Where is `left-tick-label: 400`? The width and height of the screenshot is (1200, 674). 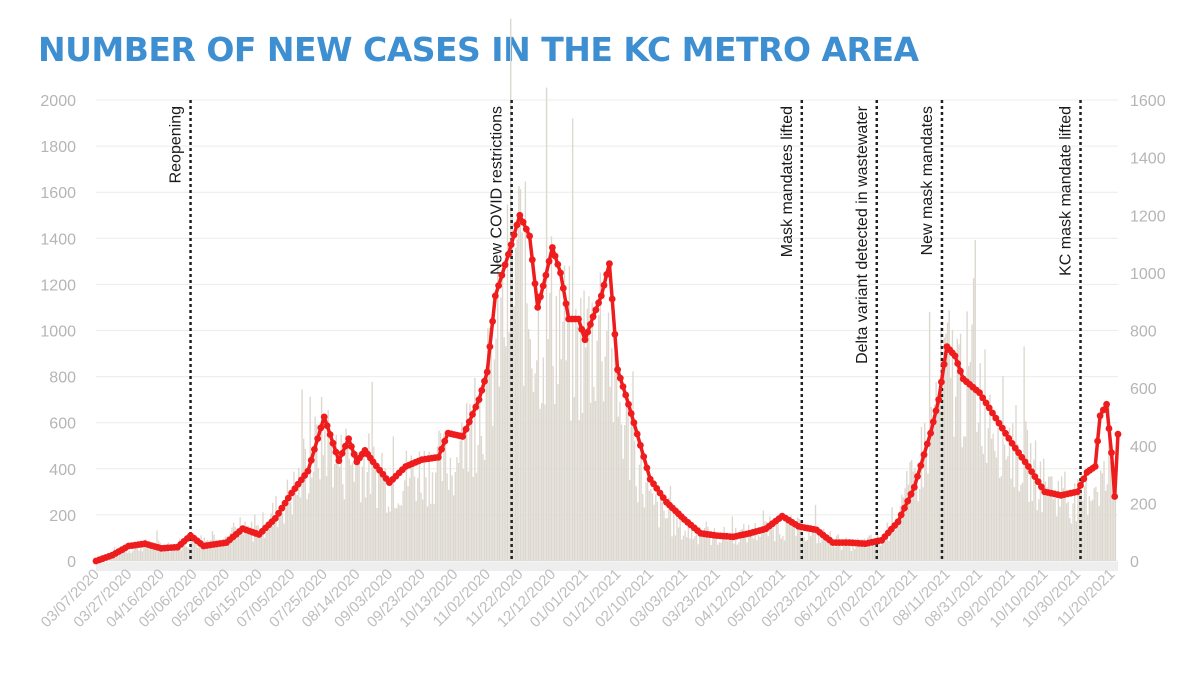 left-tick-label: 400 is located at coordinates (62, 470).